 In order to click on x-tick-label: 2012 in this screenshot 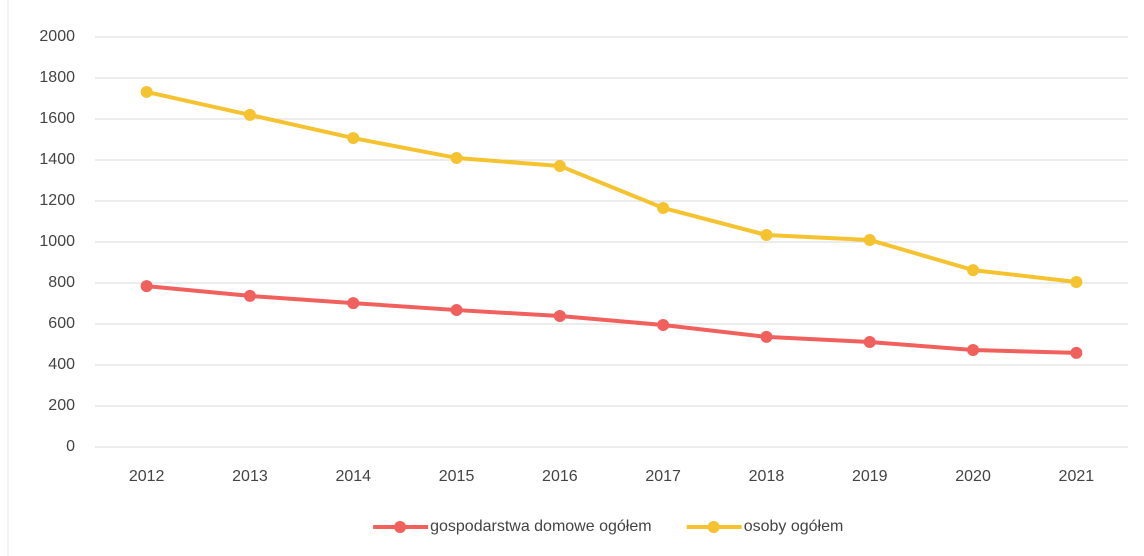, I will do `click(147, 476)`.